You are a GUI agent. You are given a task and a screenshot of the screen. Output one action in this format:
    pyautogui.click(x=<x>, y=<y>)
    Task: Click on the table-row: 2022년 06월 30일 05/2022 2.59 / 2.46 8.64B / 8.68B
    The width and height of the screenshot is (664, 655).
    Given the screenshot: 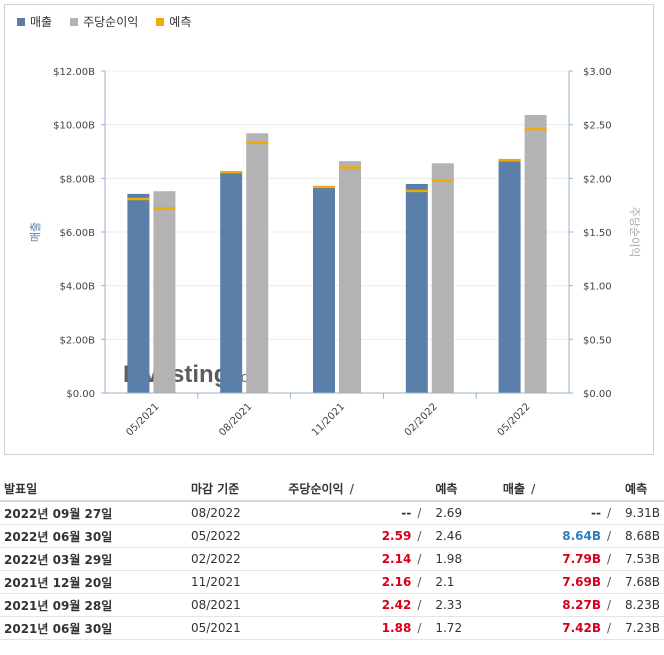 What is the action you would take?
    pyautogui.click(x=332, y=536)
    